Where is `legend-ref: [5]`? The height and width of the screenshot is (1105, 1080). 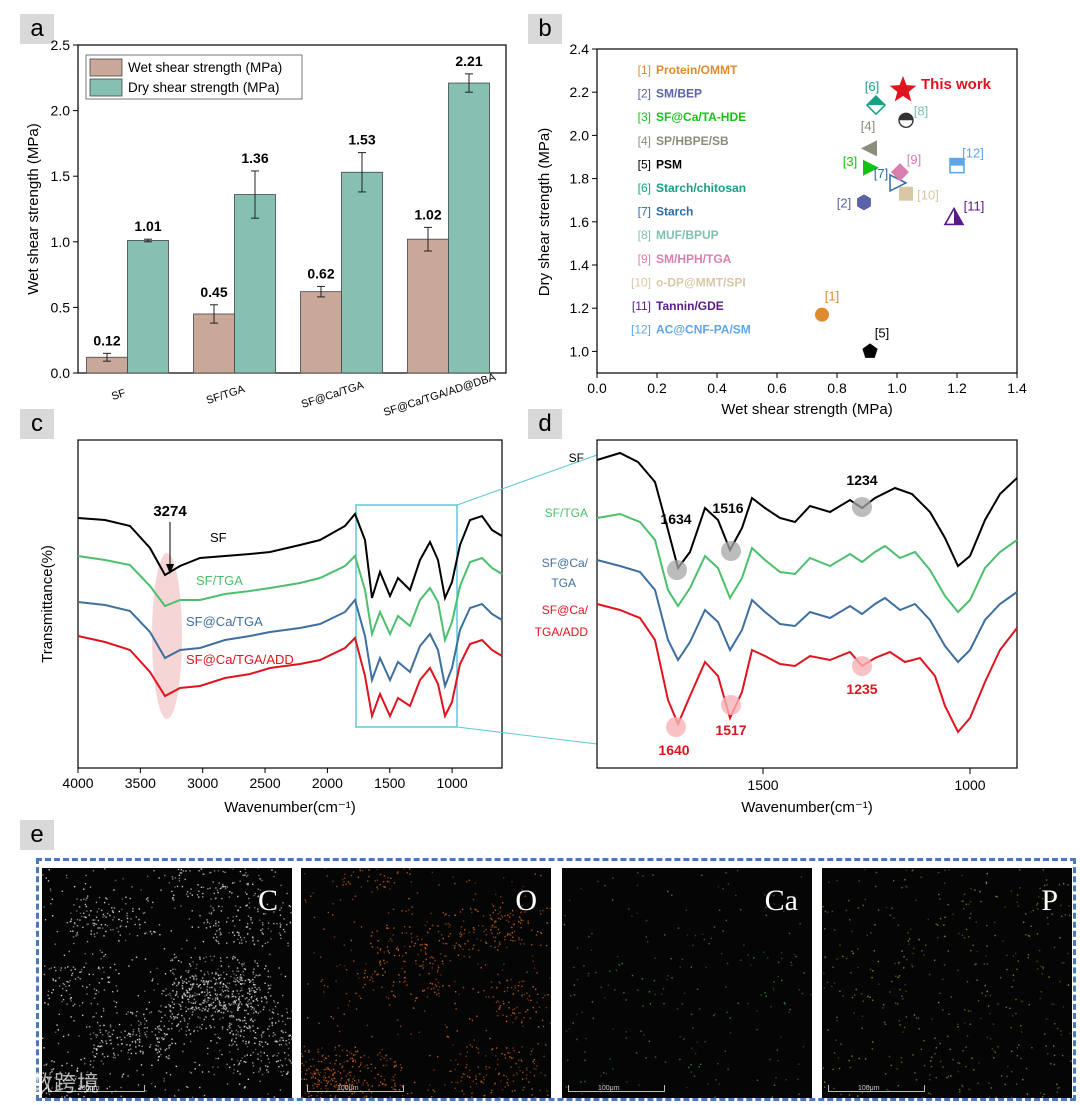
legend-ref: [5] is located at coordinates (644, 164).